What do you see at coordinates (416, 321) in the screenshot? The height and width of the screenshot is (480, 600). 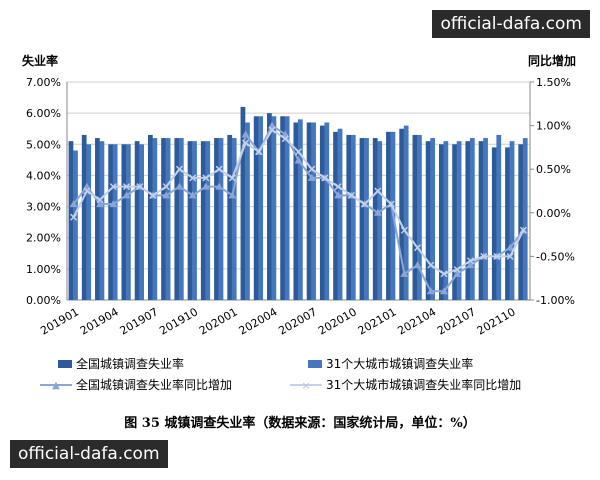 I see `x-tick-label: 202104` at bounding box center [416, 321].